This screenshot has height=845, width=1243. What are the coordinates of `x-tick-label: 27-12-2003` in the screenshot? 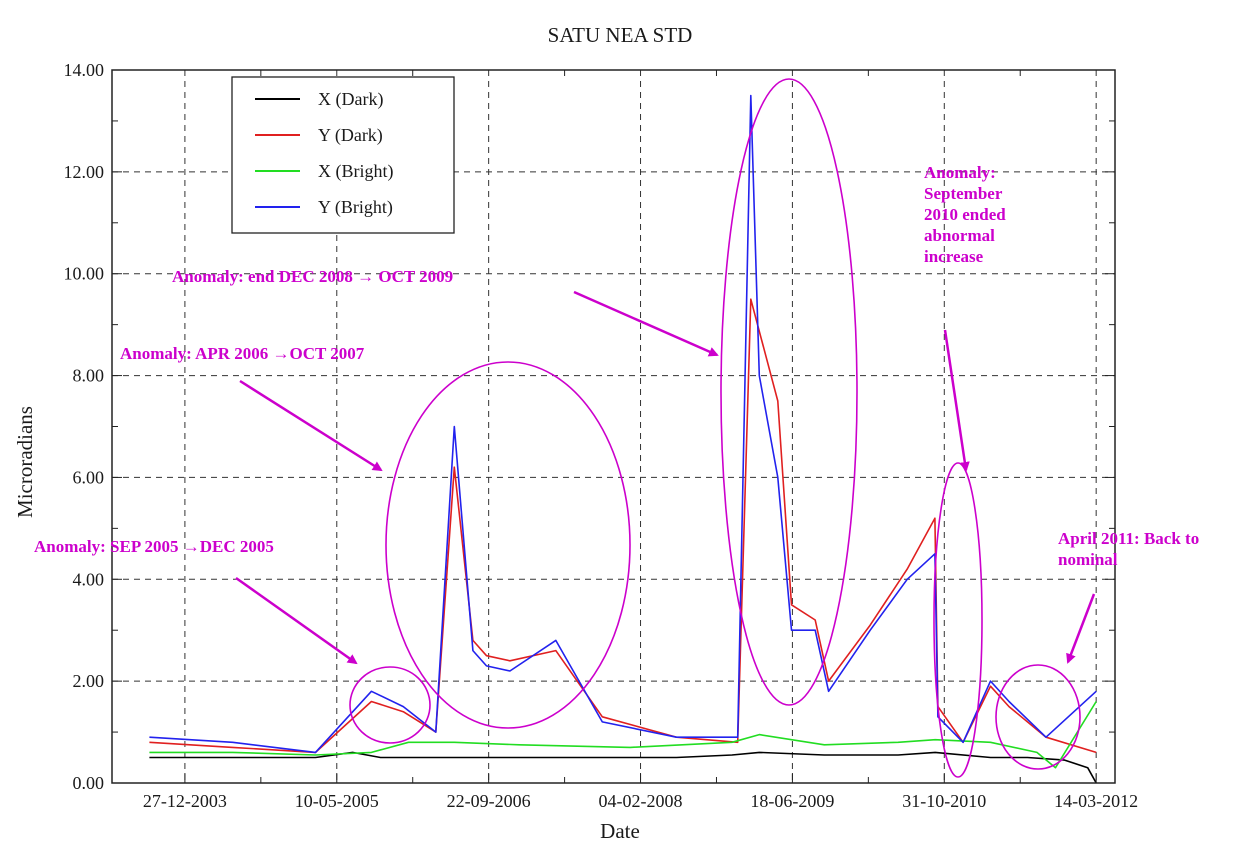 It's located at (185, 801).